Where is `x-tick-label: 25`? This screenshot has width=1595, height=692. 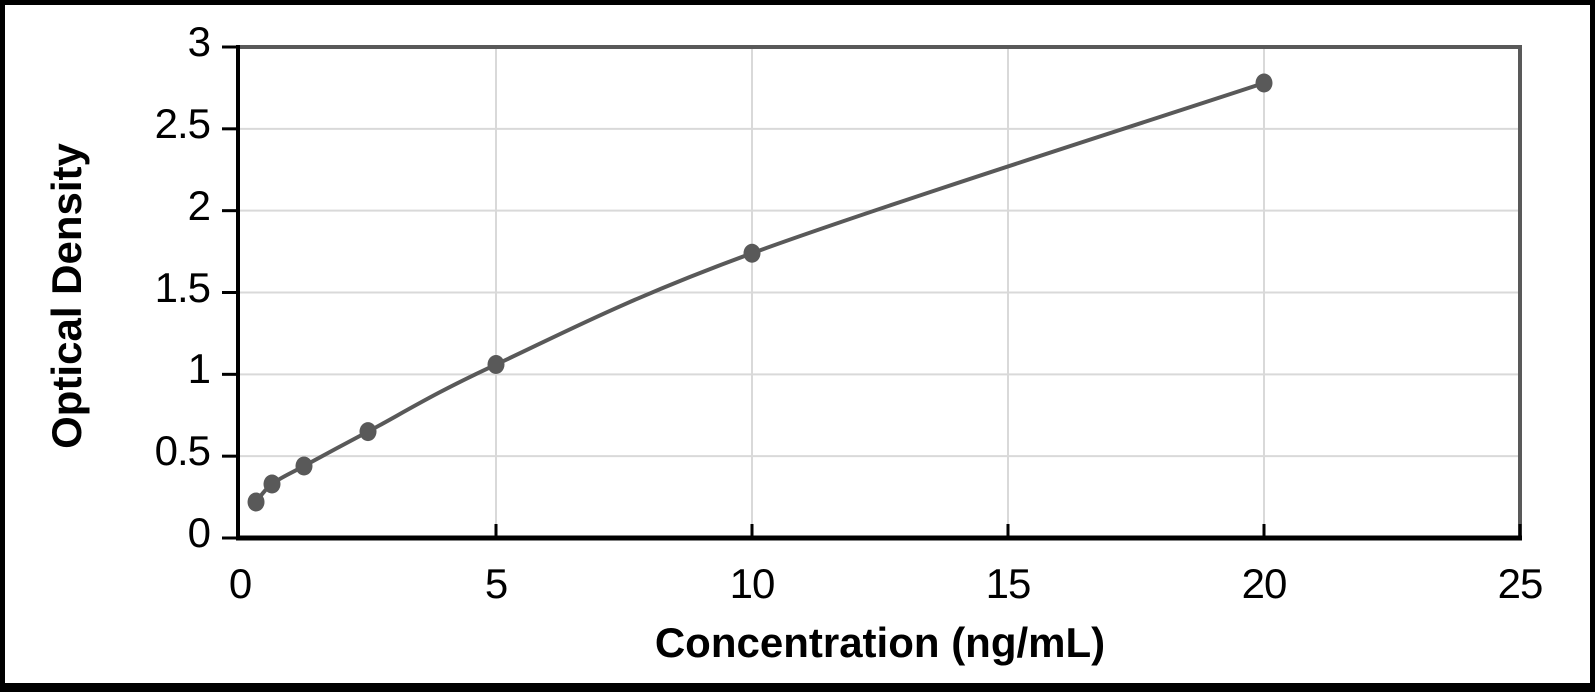
x-tick-label: 25 is located at coordinates (1520, 583).